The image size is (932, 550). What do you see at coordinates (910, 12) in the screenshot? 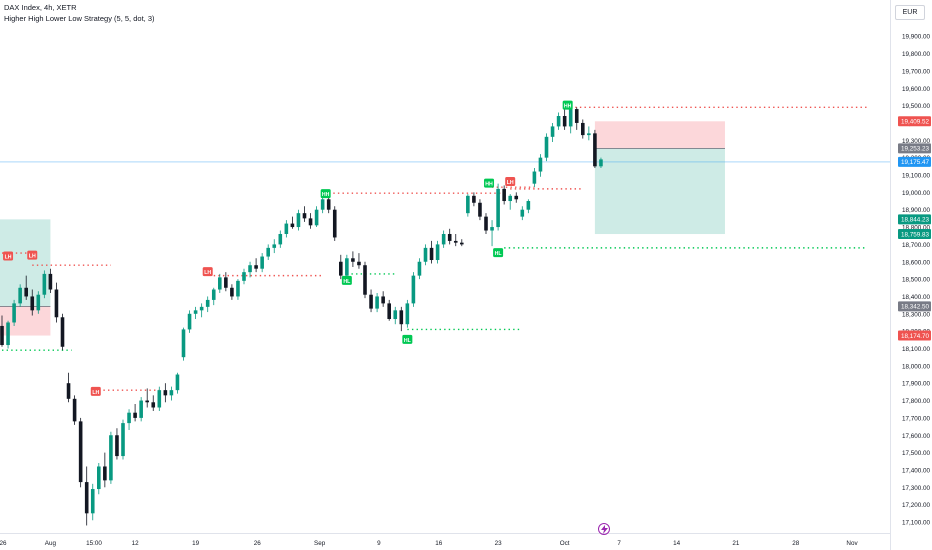
I see `currency-button: EUR` at bounding box center [910, 12].